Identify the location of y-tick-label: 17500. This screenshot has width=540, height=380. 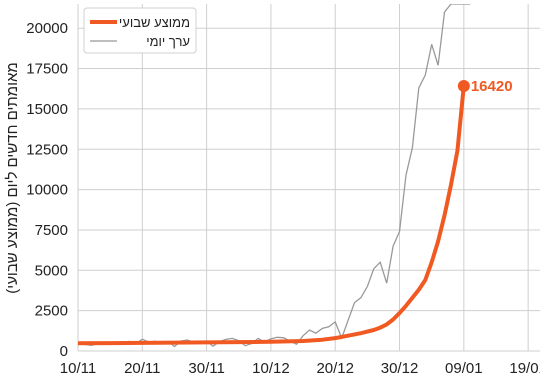
(47, 69).